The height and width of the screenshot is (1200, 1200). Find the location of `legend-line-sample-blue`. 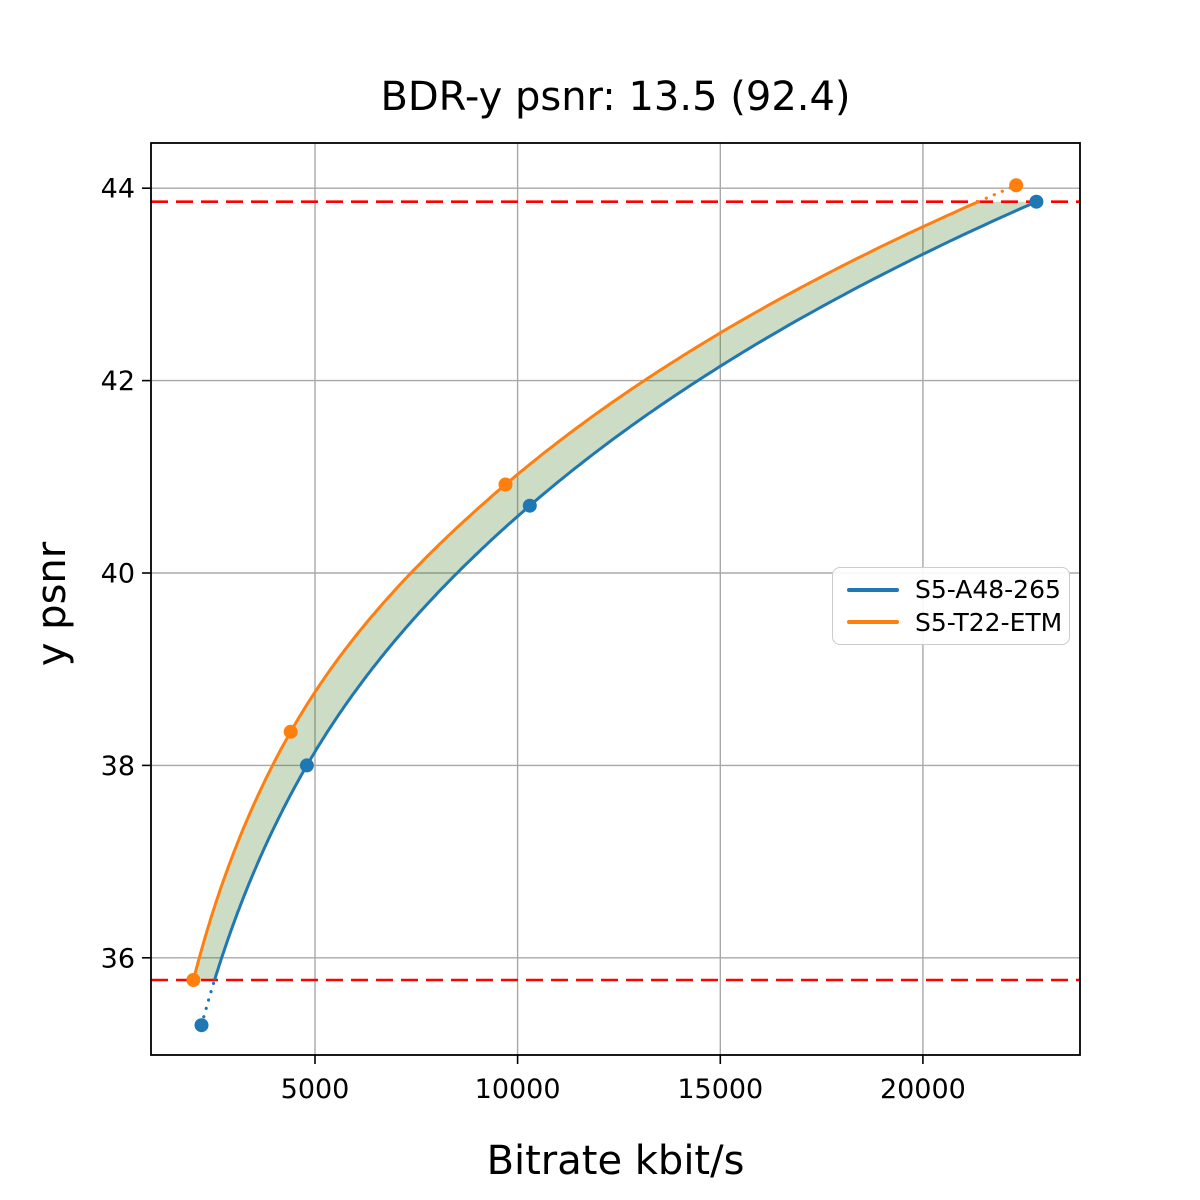

legend-line-sample-blue is located at coordinates (873, 590).